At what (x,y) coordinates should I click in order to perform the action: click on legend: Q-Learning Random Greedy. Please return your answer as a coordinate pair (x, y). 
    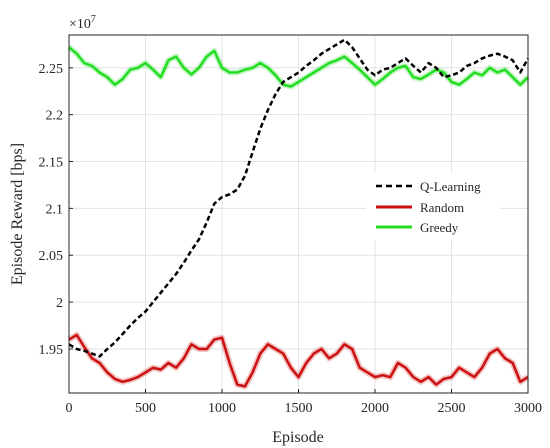
    Looking at the image, I should click on (433, 206).